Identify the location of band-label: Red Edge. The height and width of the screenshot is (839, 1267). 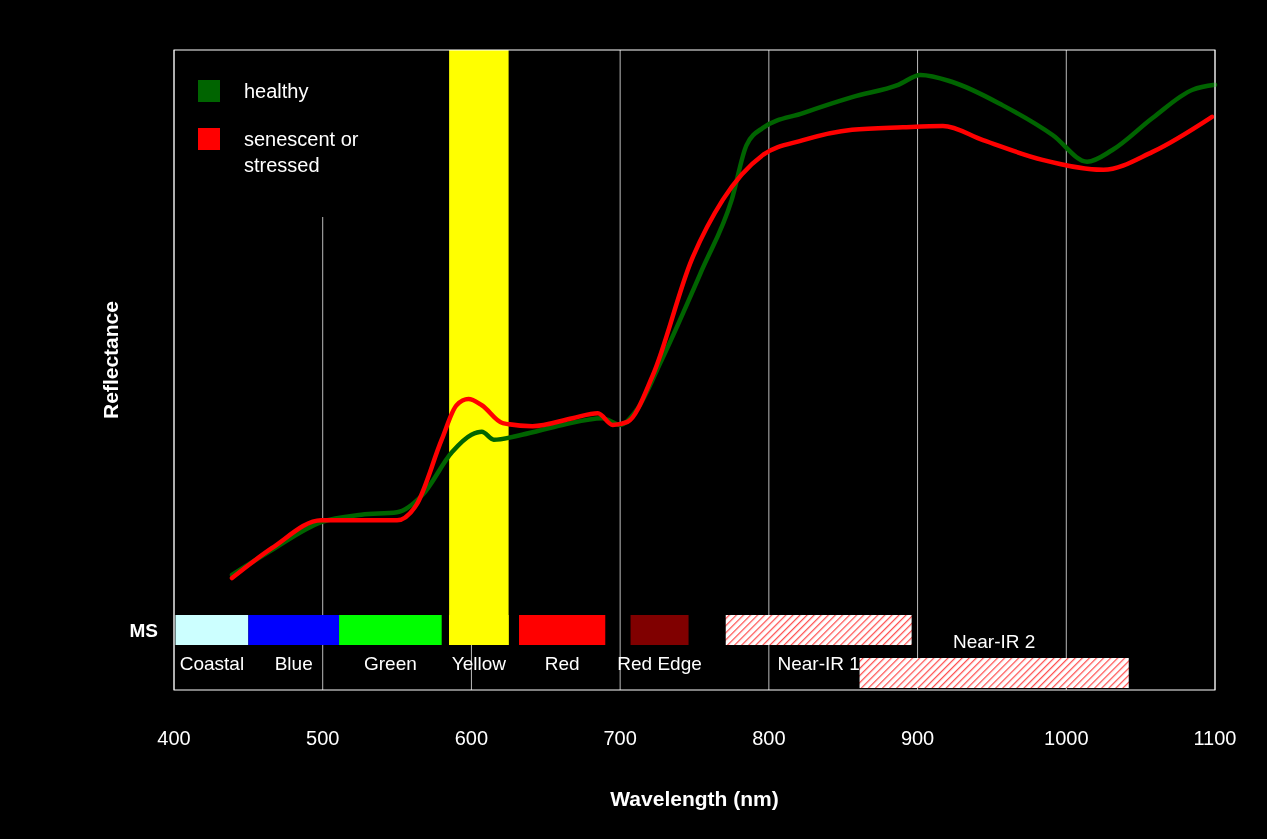
(659, 663).